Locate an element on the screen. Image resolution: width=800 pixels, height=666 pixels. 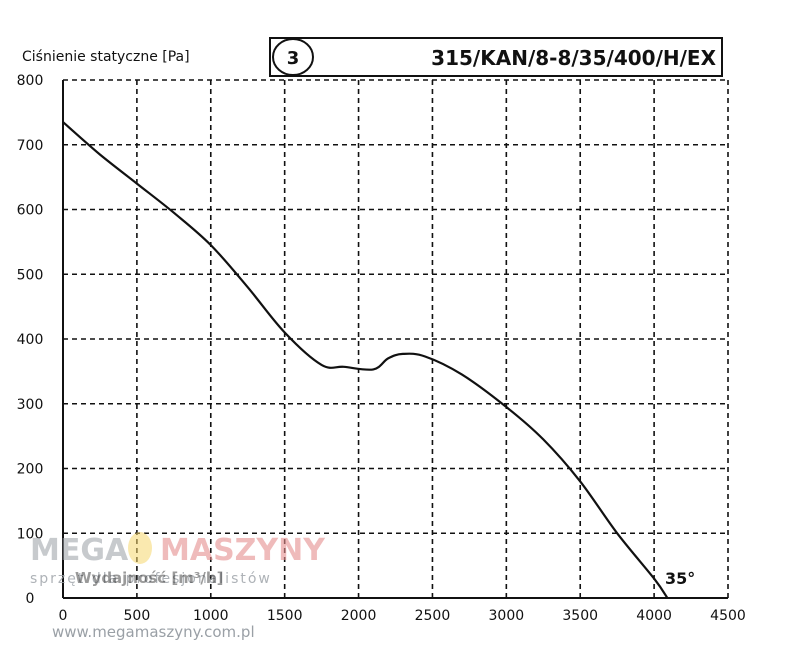
y-tick-label: 100 is located at coordinates (30, 534).